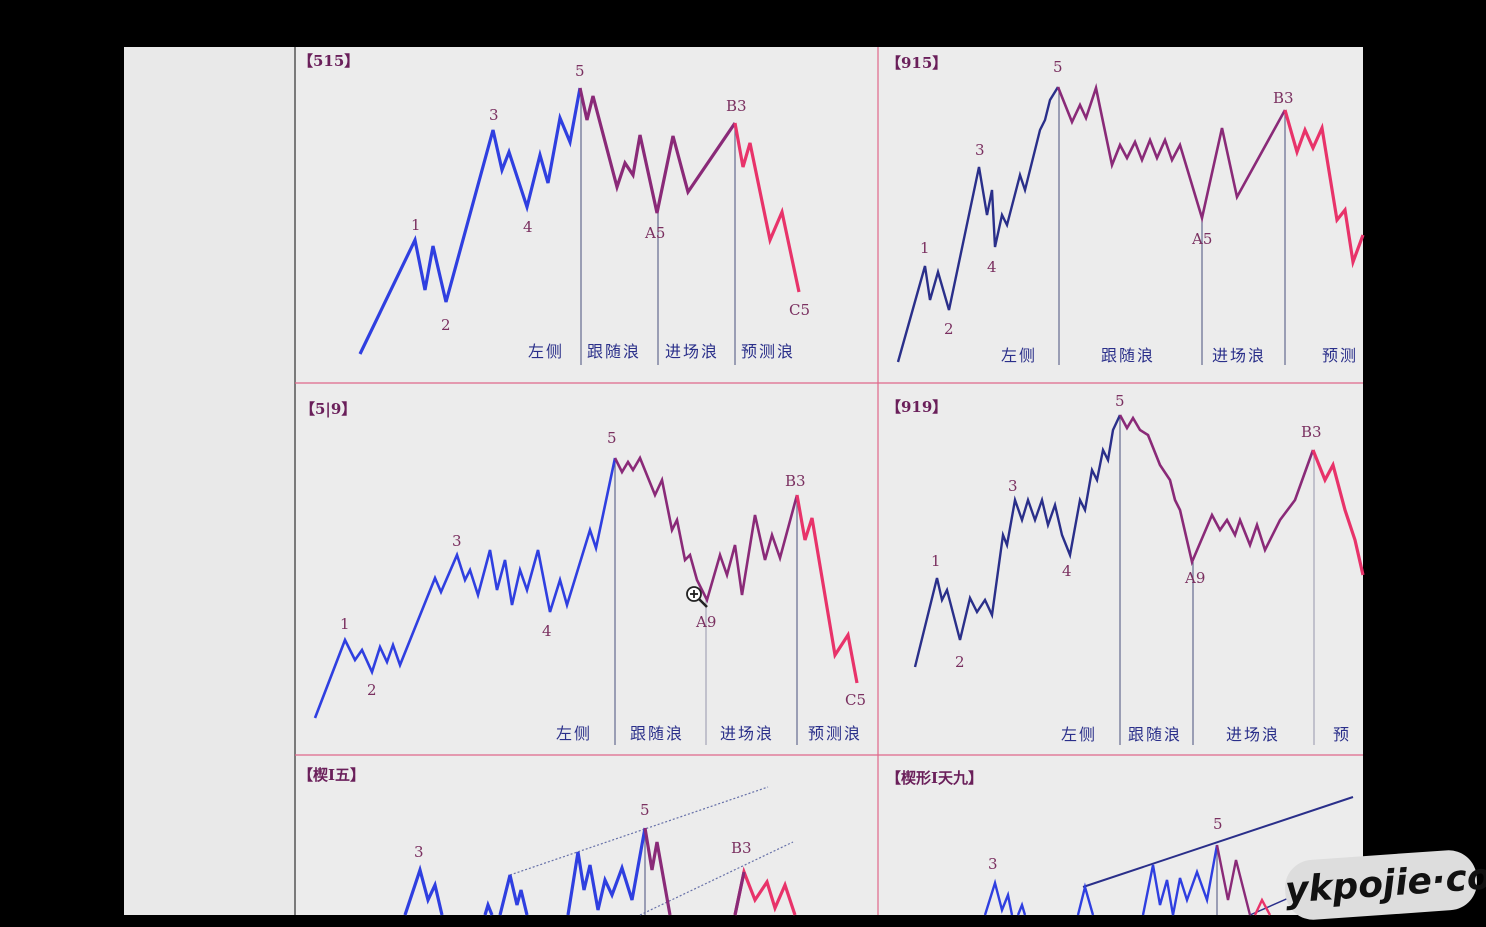  What do you see at coordinates (1340, 355) in the screenshot?
I see `zone-label: 预测` at bounding box center [1340, 355].